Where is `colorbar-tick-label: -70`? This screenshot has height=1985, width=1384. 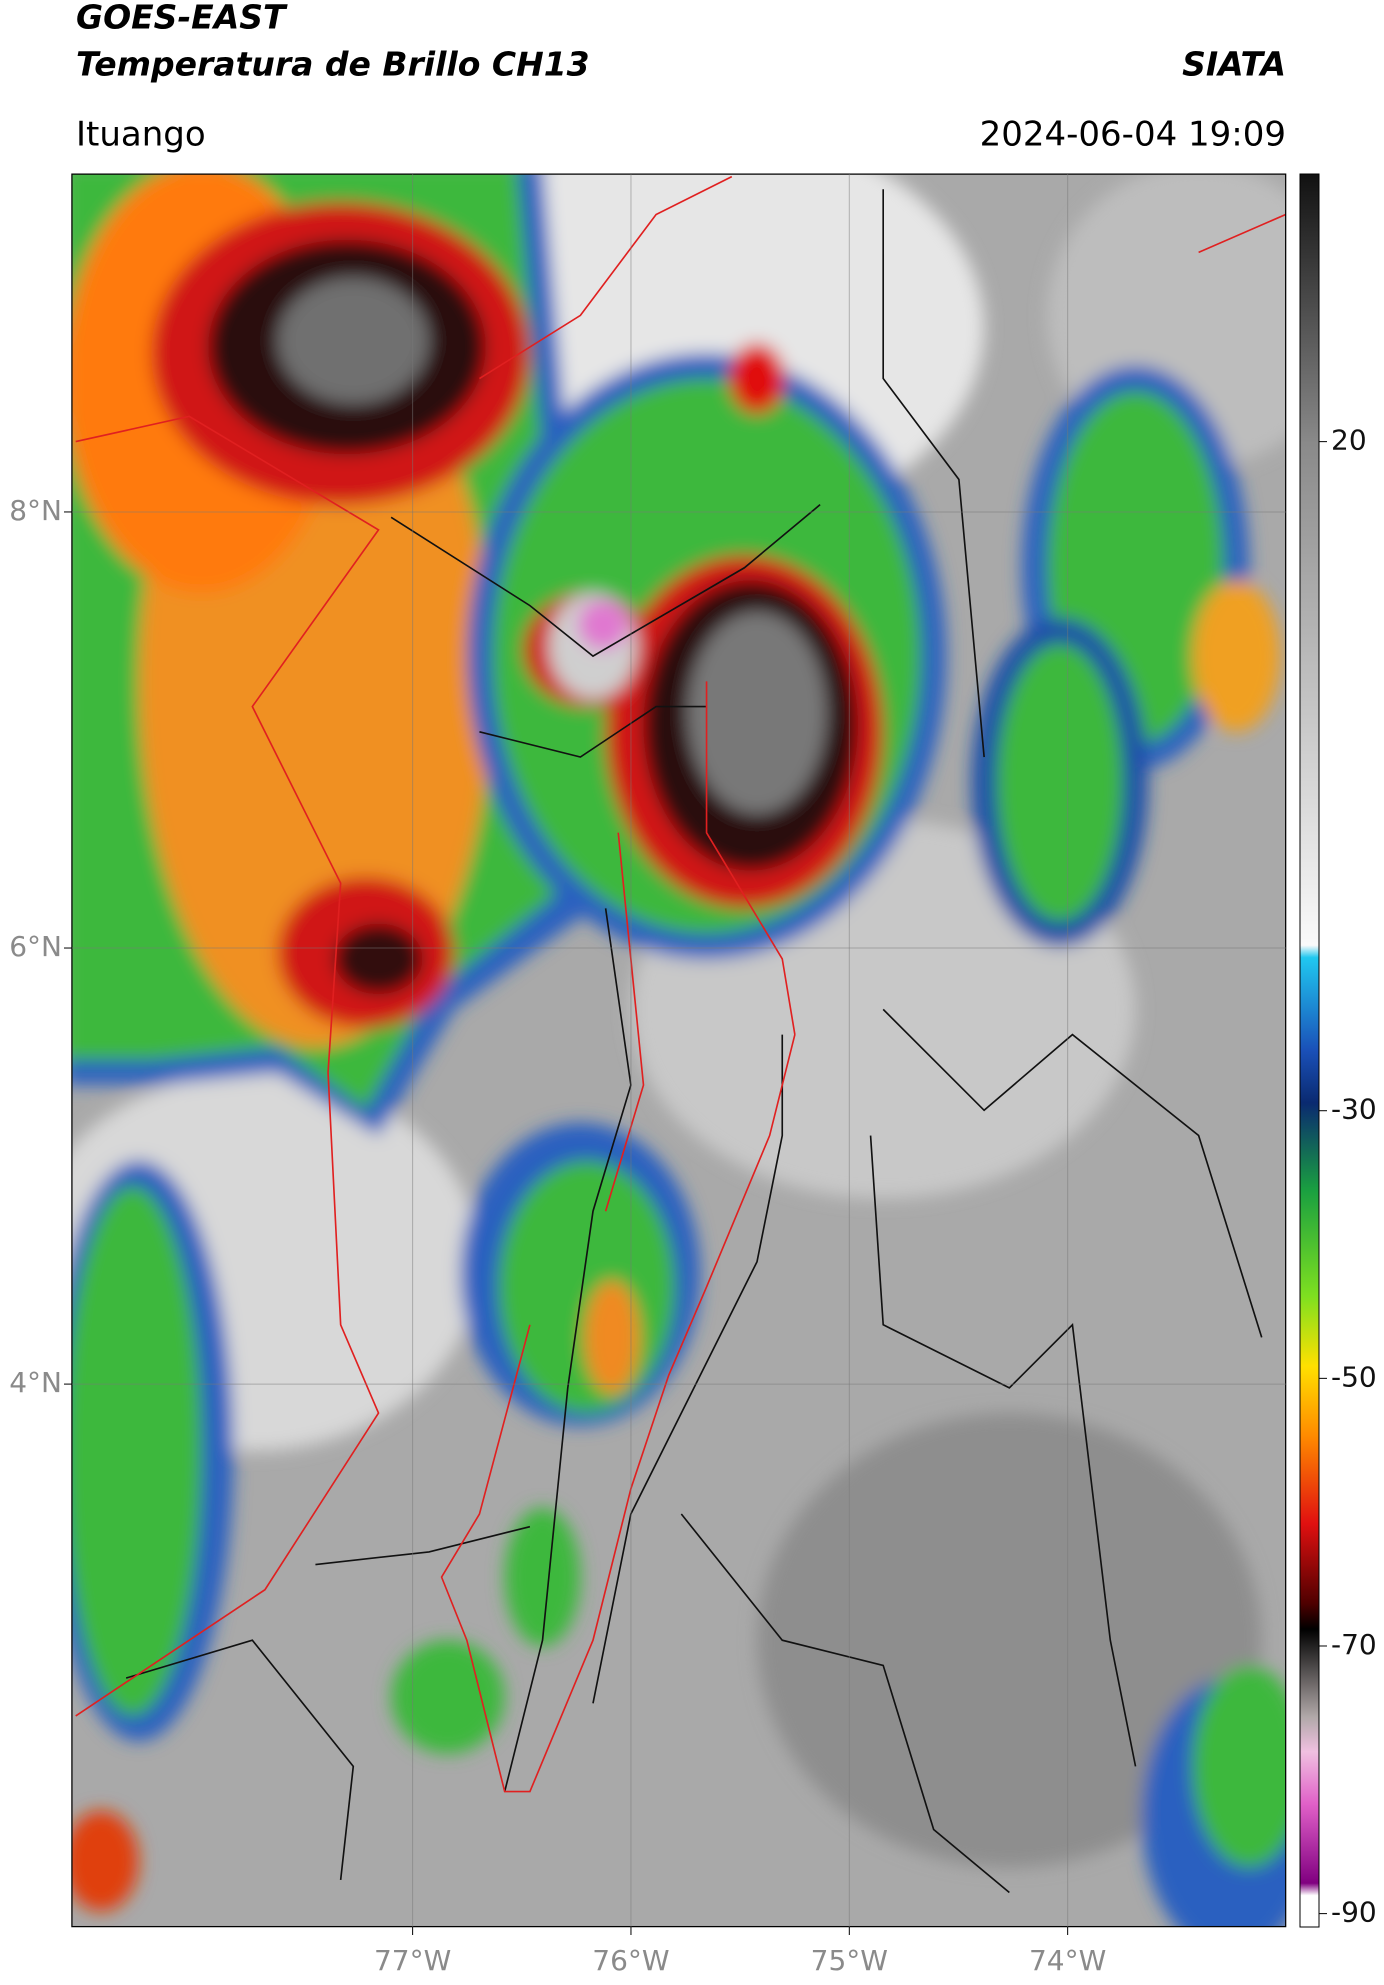
colorbar-tick-label: -70 is located at coordinates (1354, 1644).